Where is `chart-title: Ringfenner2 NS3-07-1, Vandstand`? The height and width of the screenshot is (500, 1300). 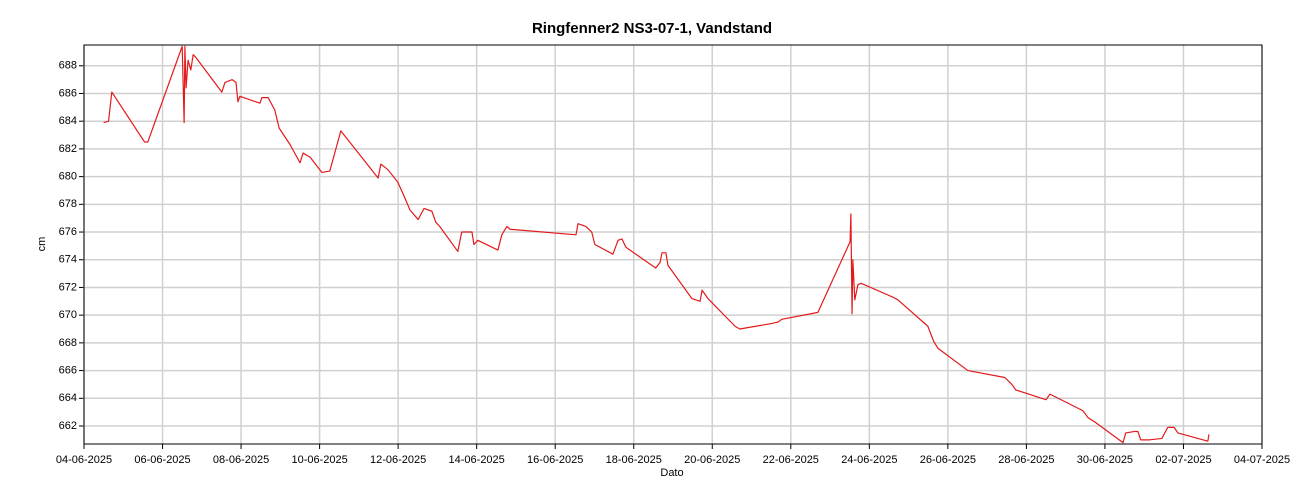
chart-title: Ringfenner2 NS3-07-1, Vandstand is located at coordinates (652, 28).